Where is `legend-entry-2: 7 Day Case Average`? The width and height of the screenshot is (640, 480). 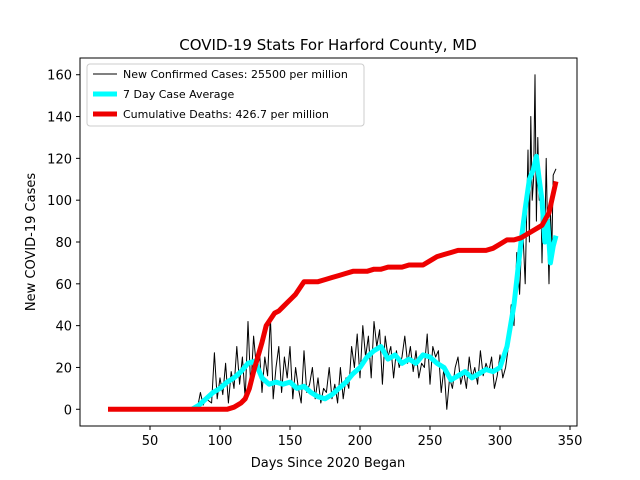 legend-entry-2: 7 Day Case Average is located at coordinates (179, 94).